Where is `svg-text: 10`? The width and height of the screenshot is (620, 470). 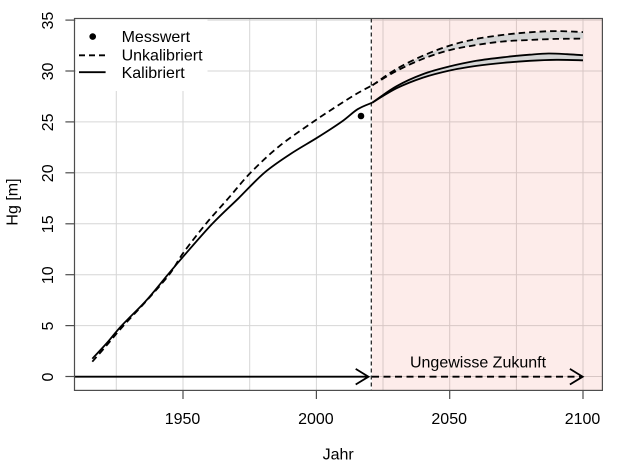 svg-text: 10 is located at coordinates (48, 275).